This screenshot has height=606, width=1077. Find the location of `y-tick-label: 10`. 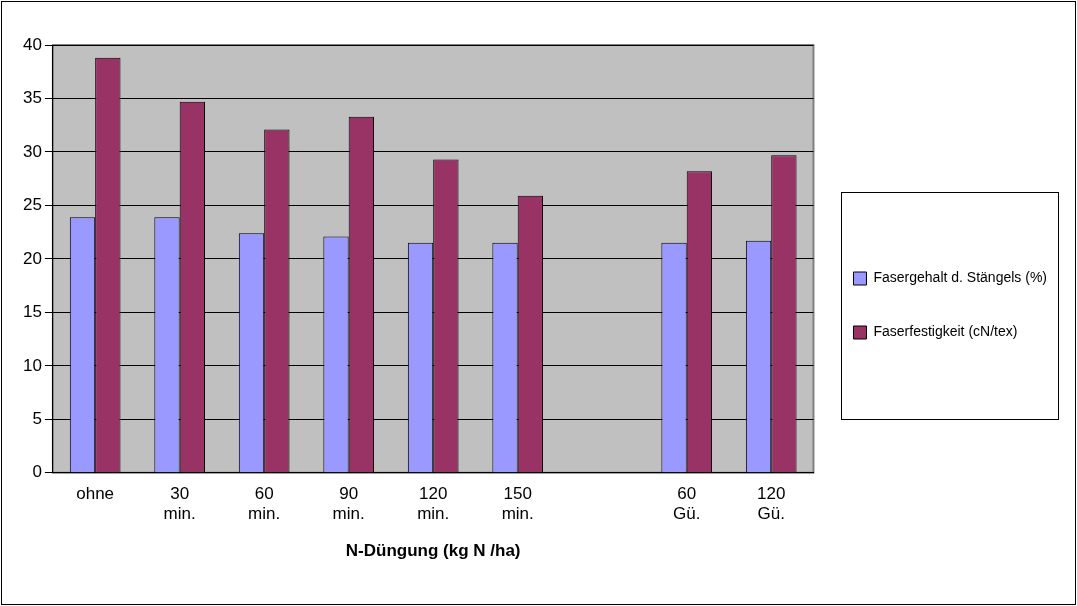

y-tick-label: 10 is located at coordinates (32, 365).